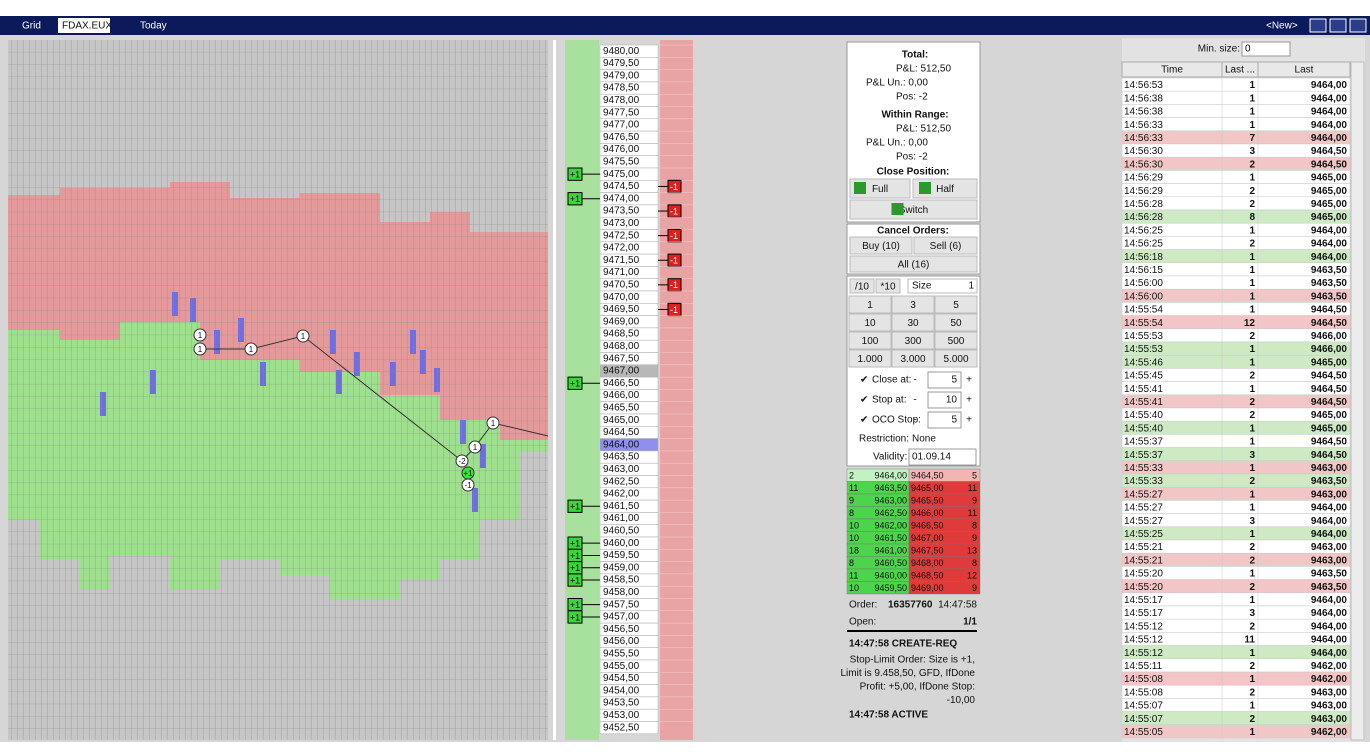 The height and width of the screenshot is (752, 1370). Describe the element at coordinates (1266, 49) in the screenshot. I see `min-size-select` at that location.